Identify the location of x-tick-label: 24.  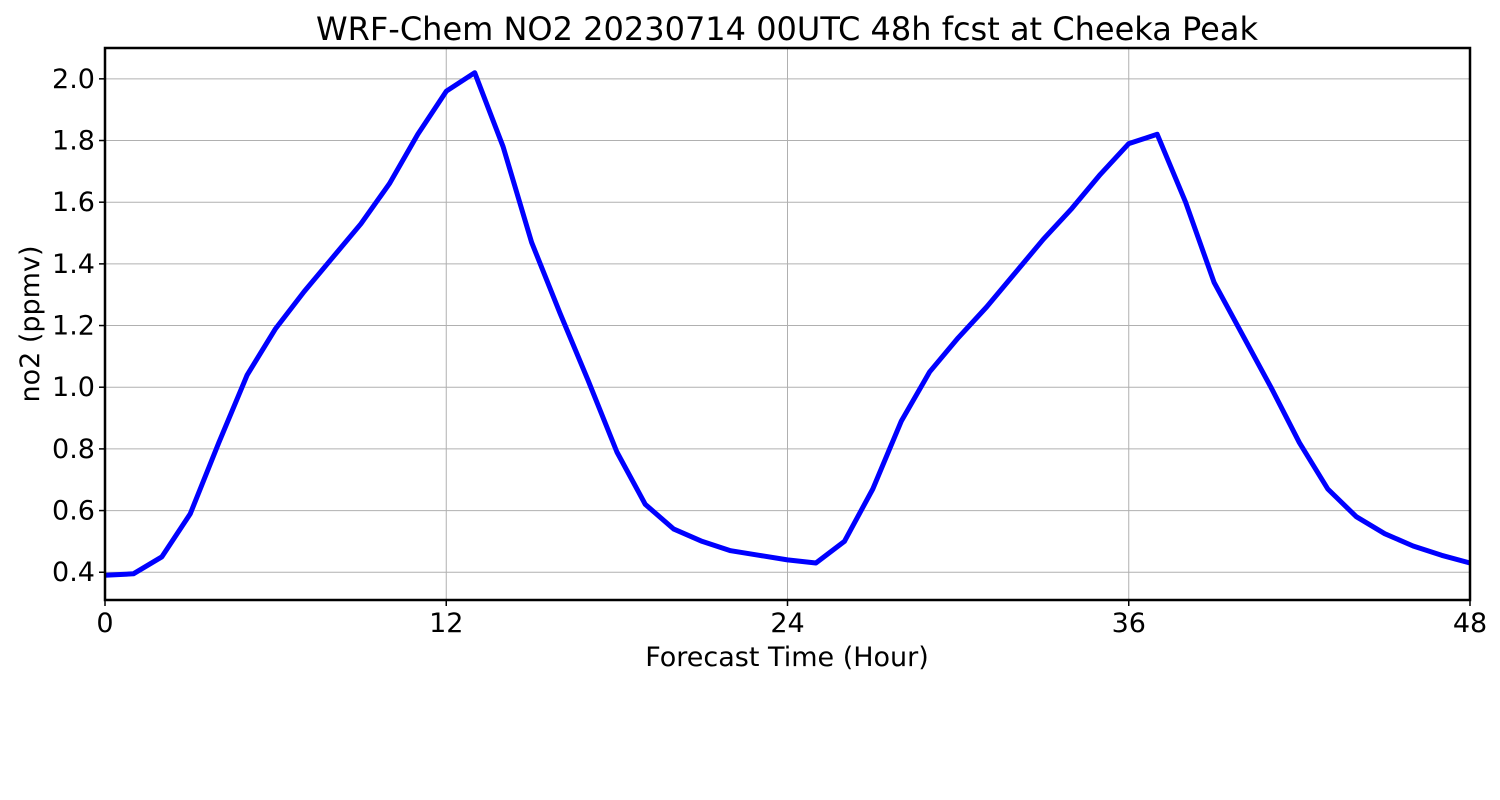
(787, 623).